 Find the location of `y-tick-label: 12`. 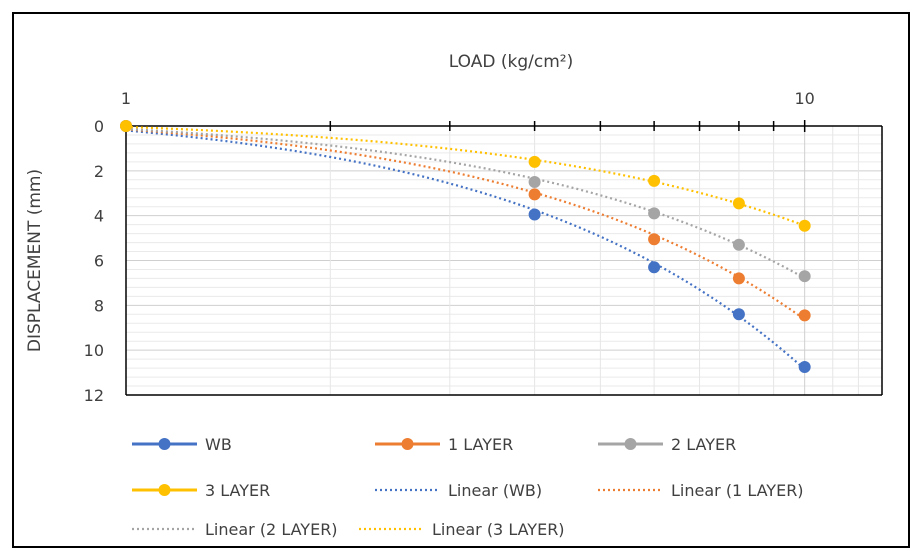

y-tick-label: 12 is located at coordinates (94, 395).